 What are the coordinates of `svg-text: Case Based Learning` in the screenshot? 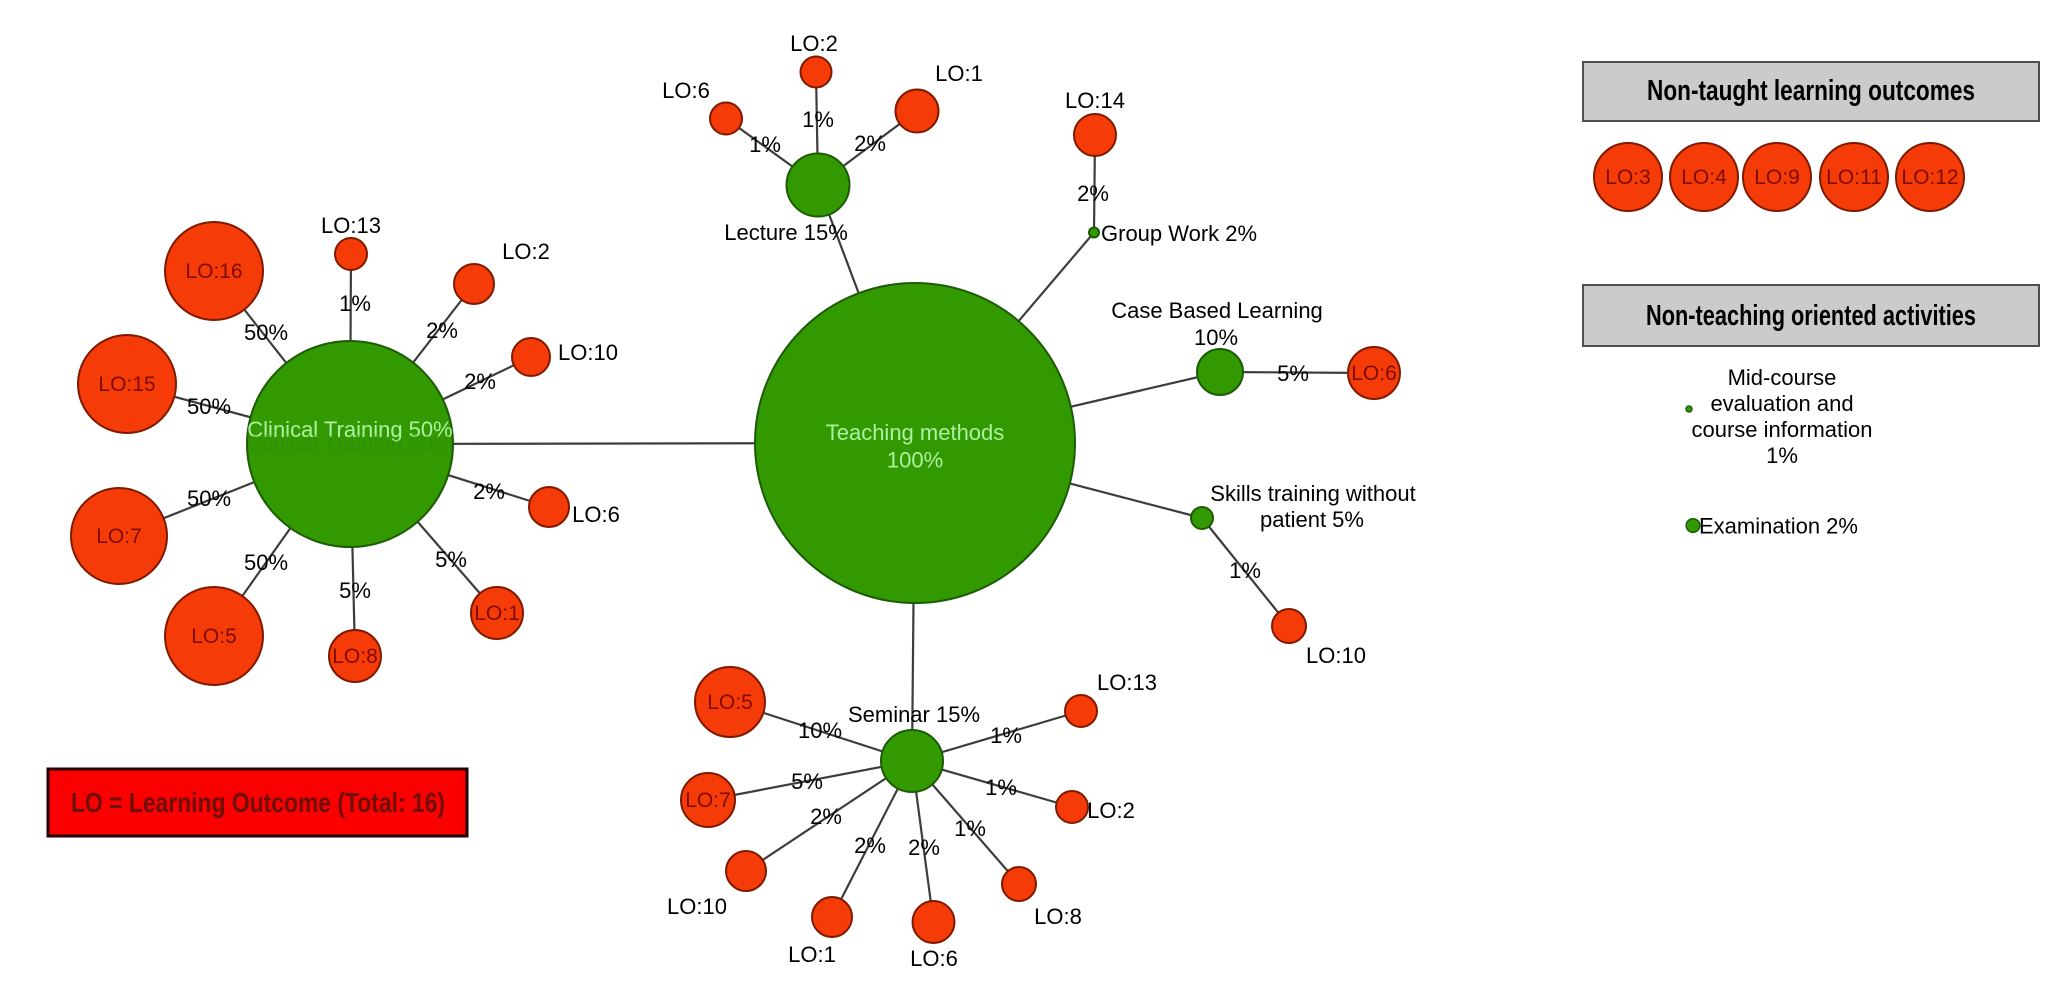 It's located at (1217, 310).